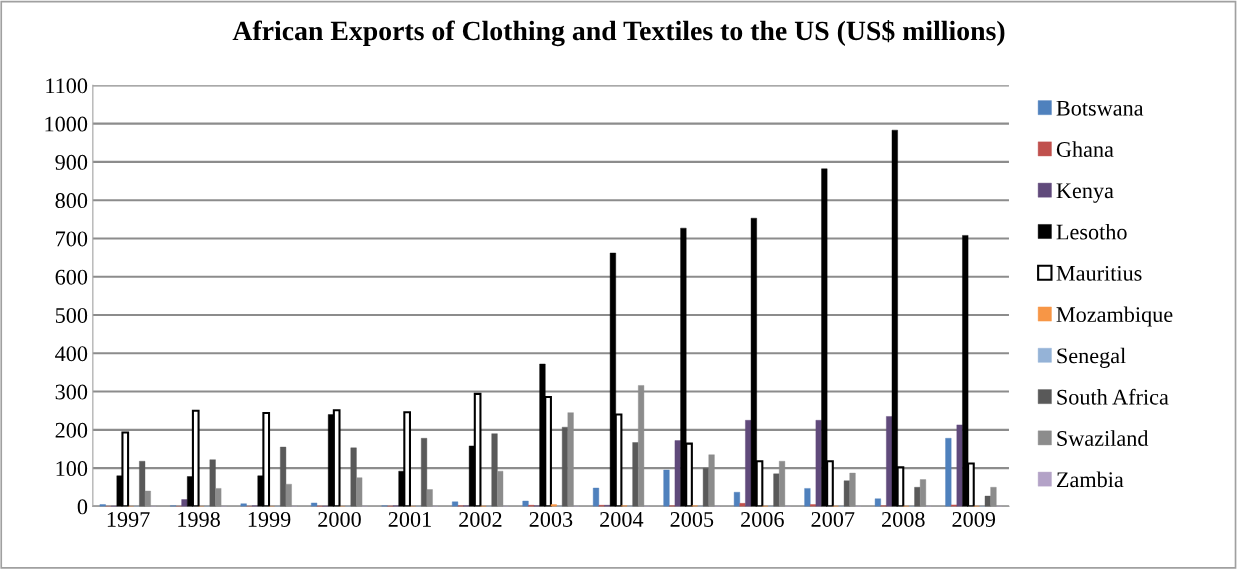  Describe the element at coordinates (339, 519) in the screenshot. I see `x-tick-label: 2000` at that location.